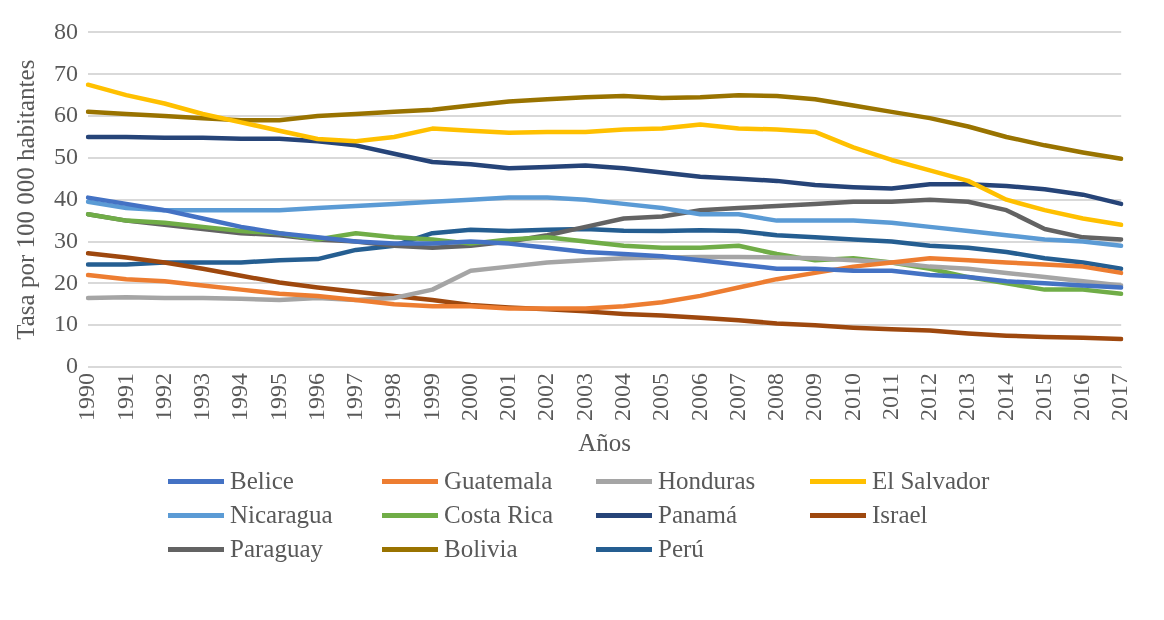 Image resolution: width=1164 pixels, height=620 pixels. I want to click on x-axis-title: Años, so click(604, 442).